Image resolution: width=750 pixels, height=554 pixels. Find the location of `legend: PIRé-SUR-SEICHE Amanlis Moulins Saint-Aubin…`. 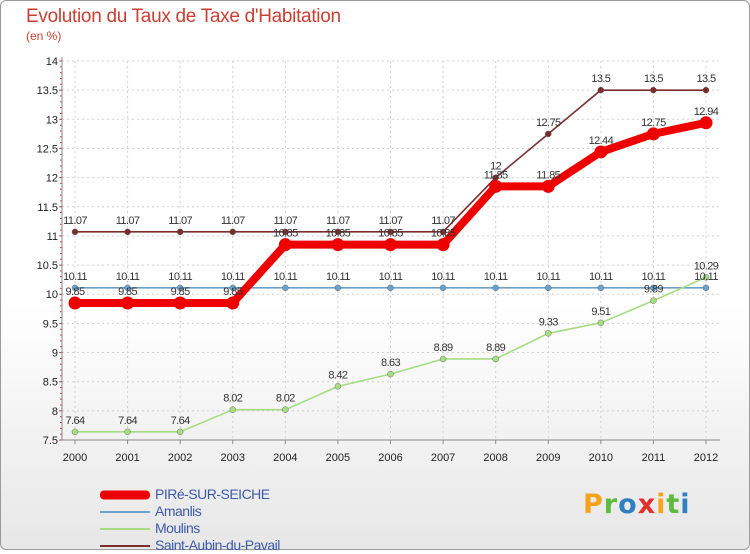

legend: PIRé-SUR-SEICHE Amanlis Moulins Saint-Aubin… is located at coordinates (220, 520).